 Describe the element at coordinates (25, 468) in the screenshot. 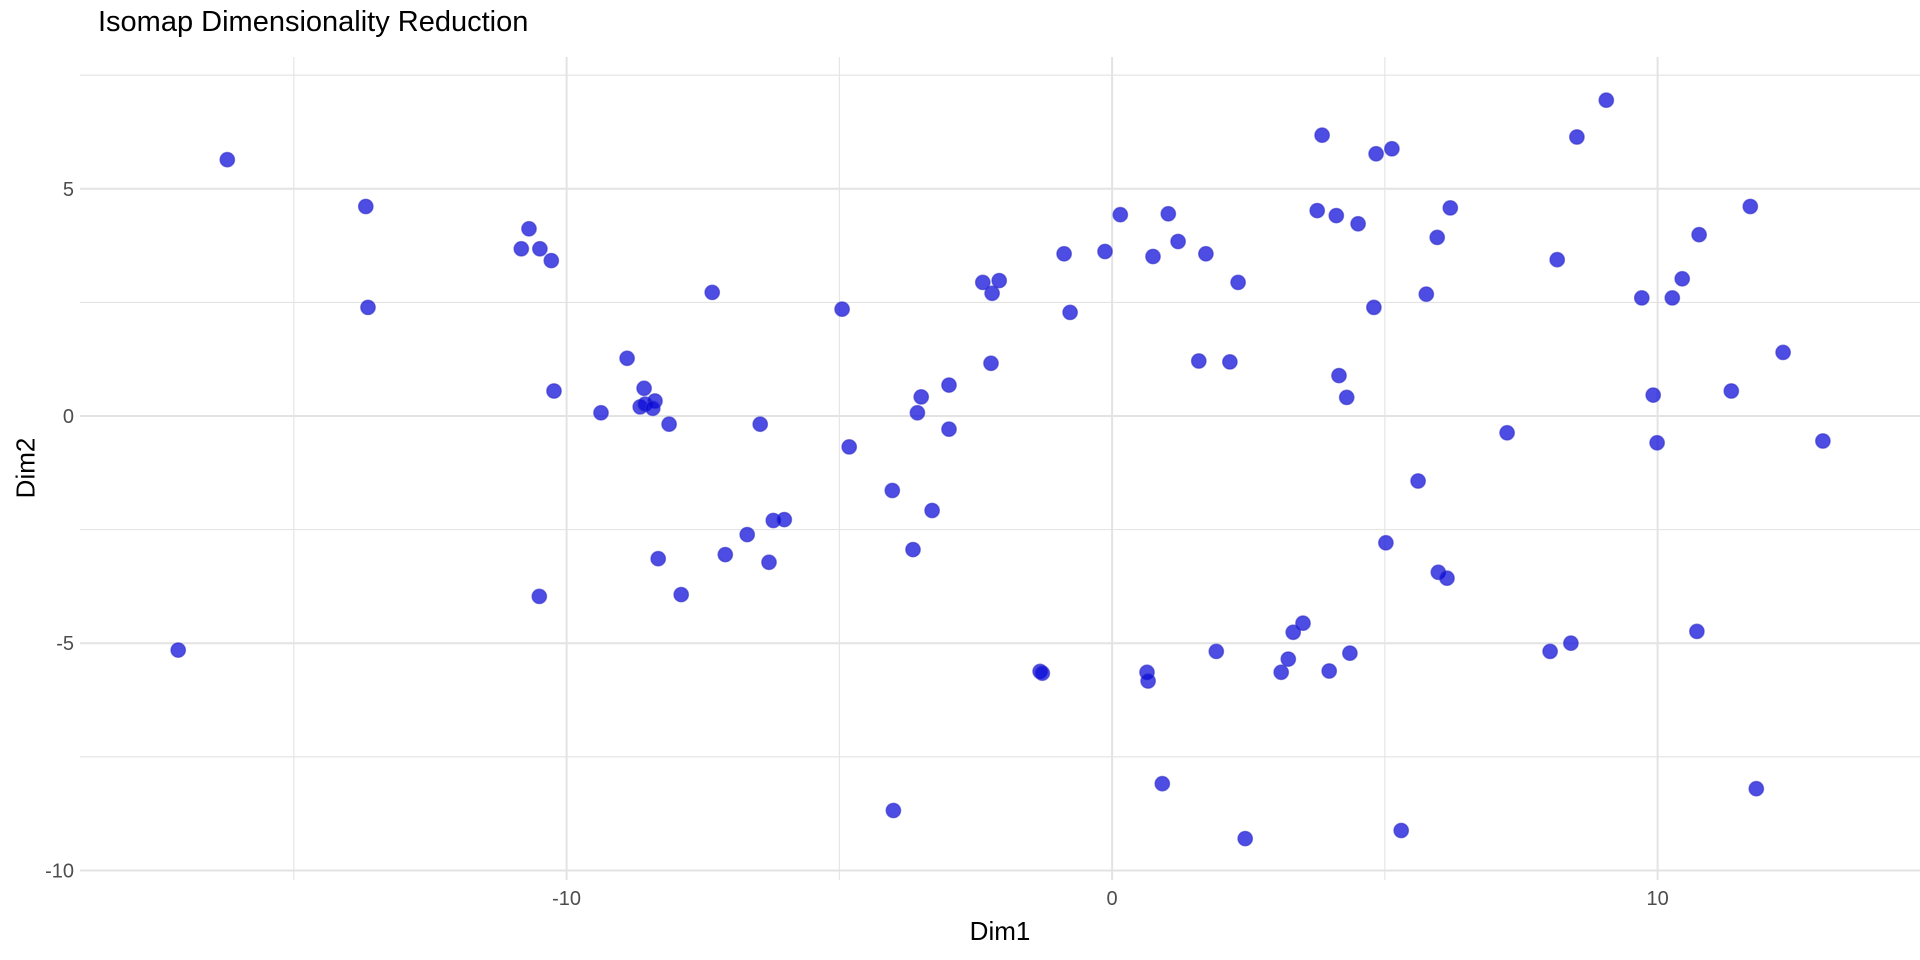

I see `y-axis-title: Dim2` at that location.